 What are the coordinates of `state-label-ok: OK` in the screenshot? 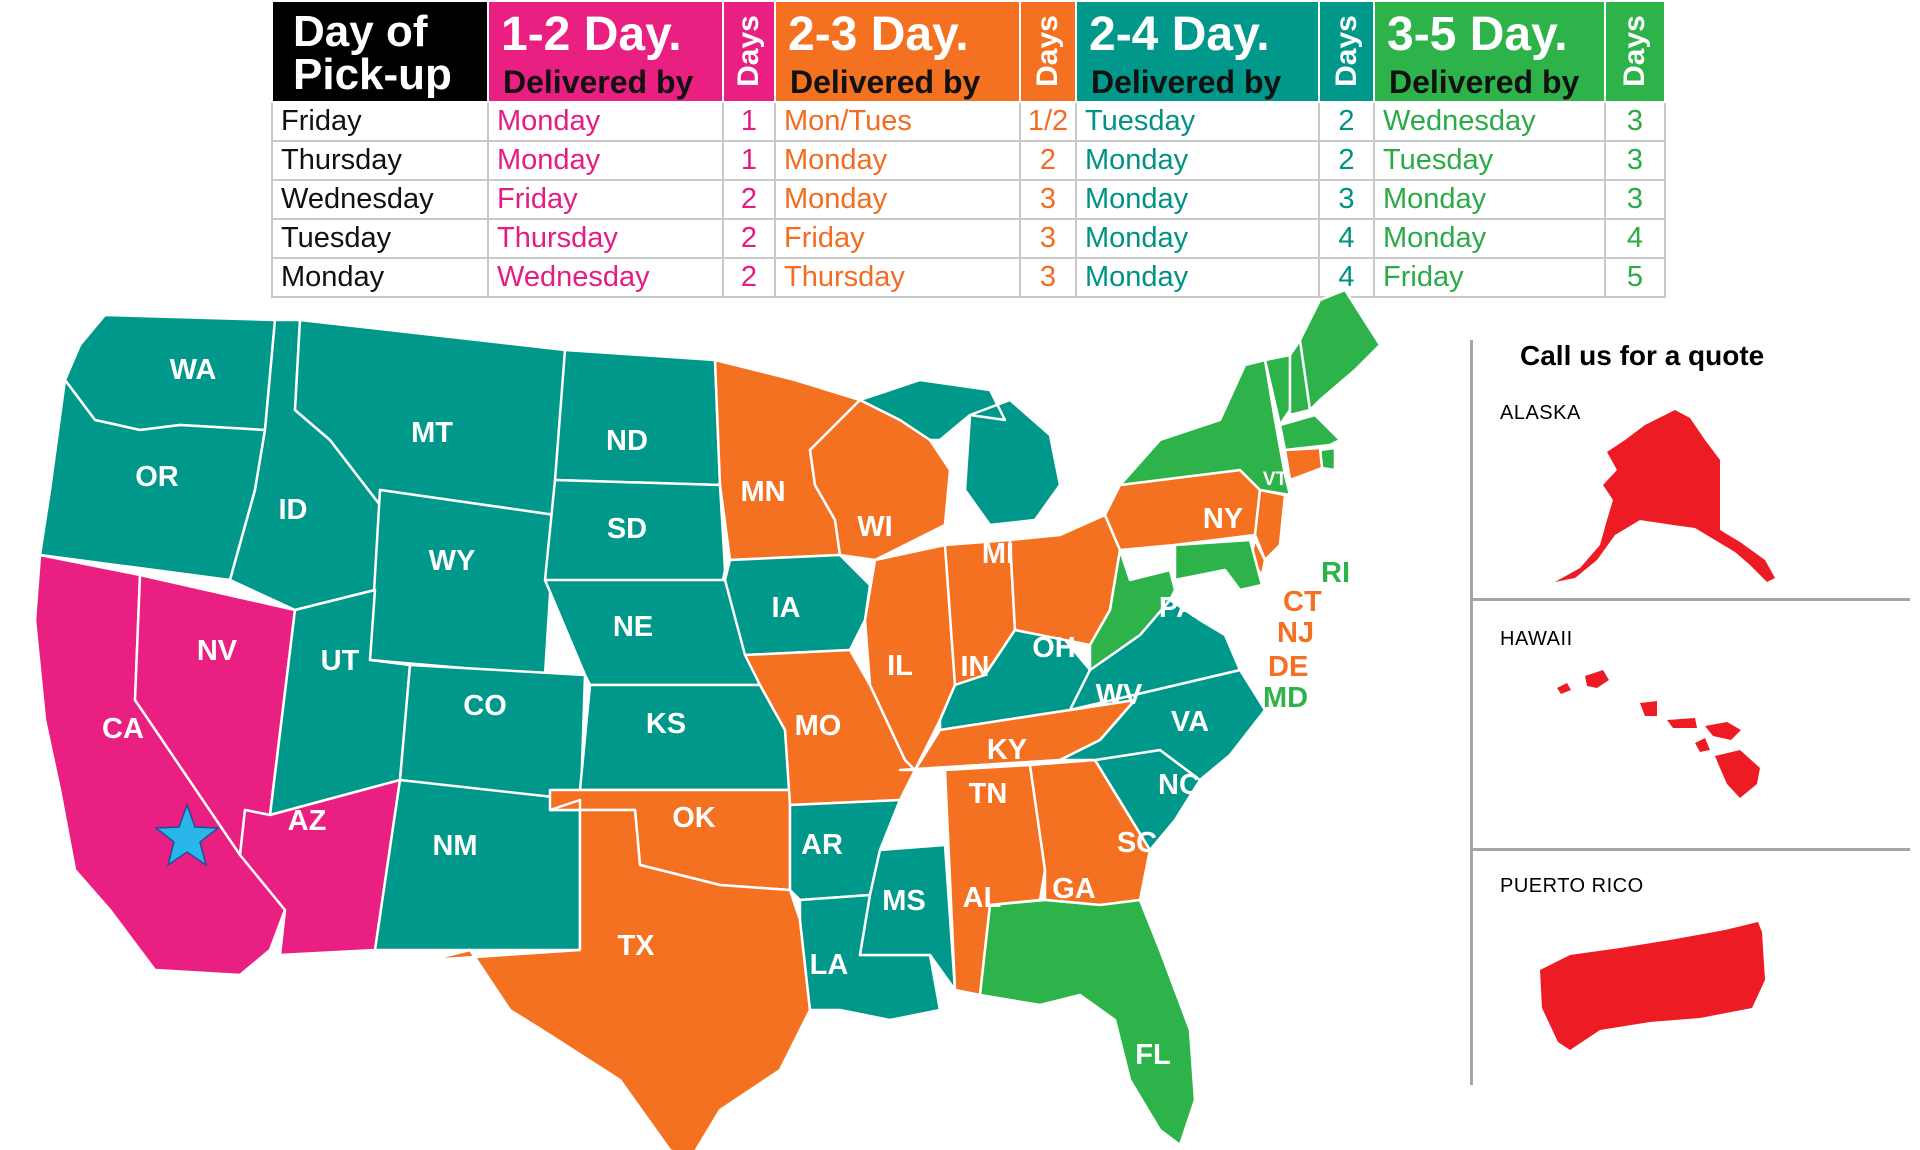 It's located at (694, 818).